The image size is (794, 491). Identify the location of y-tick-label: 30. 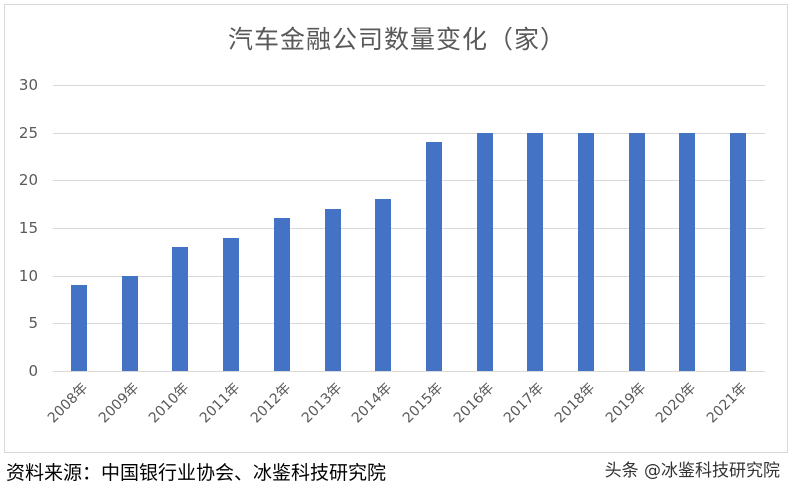
(28, 85).